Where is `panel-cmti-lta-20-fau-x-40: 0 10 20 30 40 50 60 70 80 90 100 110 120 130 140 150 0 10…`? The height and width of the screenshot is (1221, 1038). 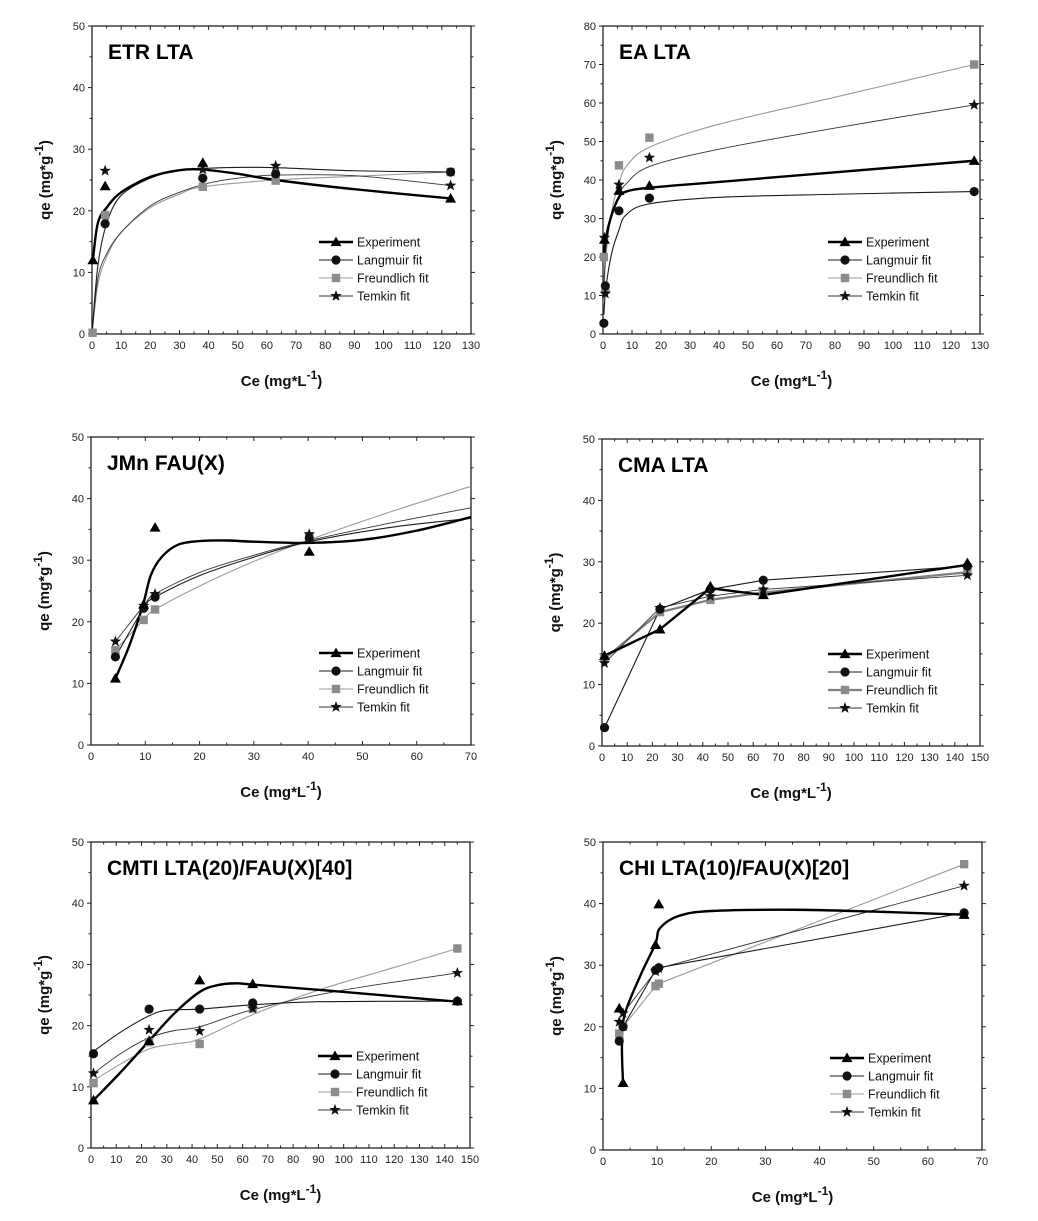 panel-cmti-lta-20-fau-x-40: 0 10 20 30 40 50 60 70 80 90 100 110 120 130 140 150 0 10… is located at coordinates (255, 1020).